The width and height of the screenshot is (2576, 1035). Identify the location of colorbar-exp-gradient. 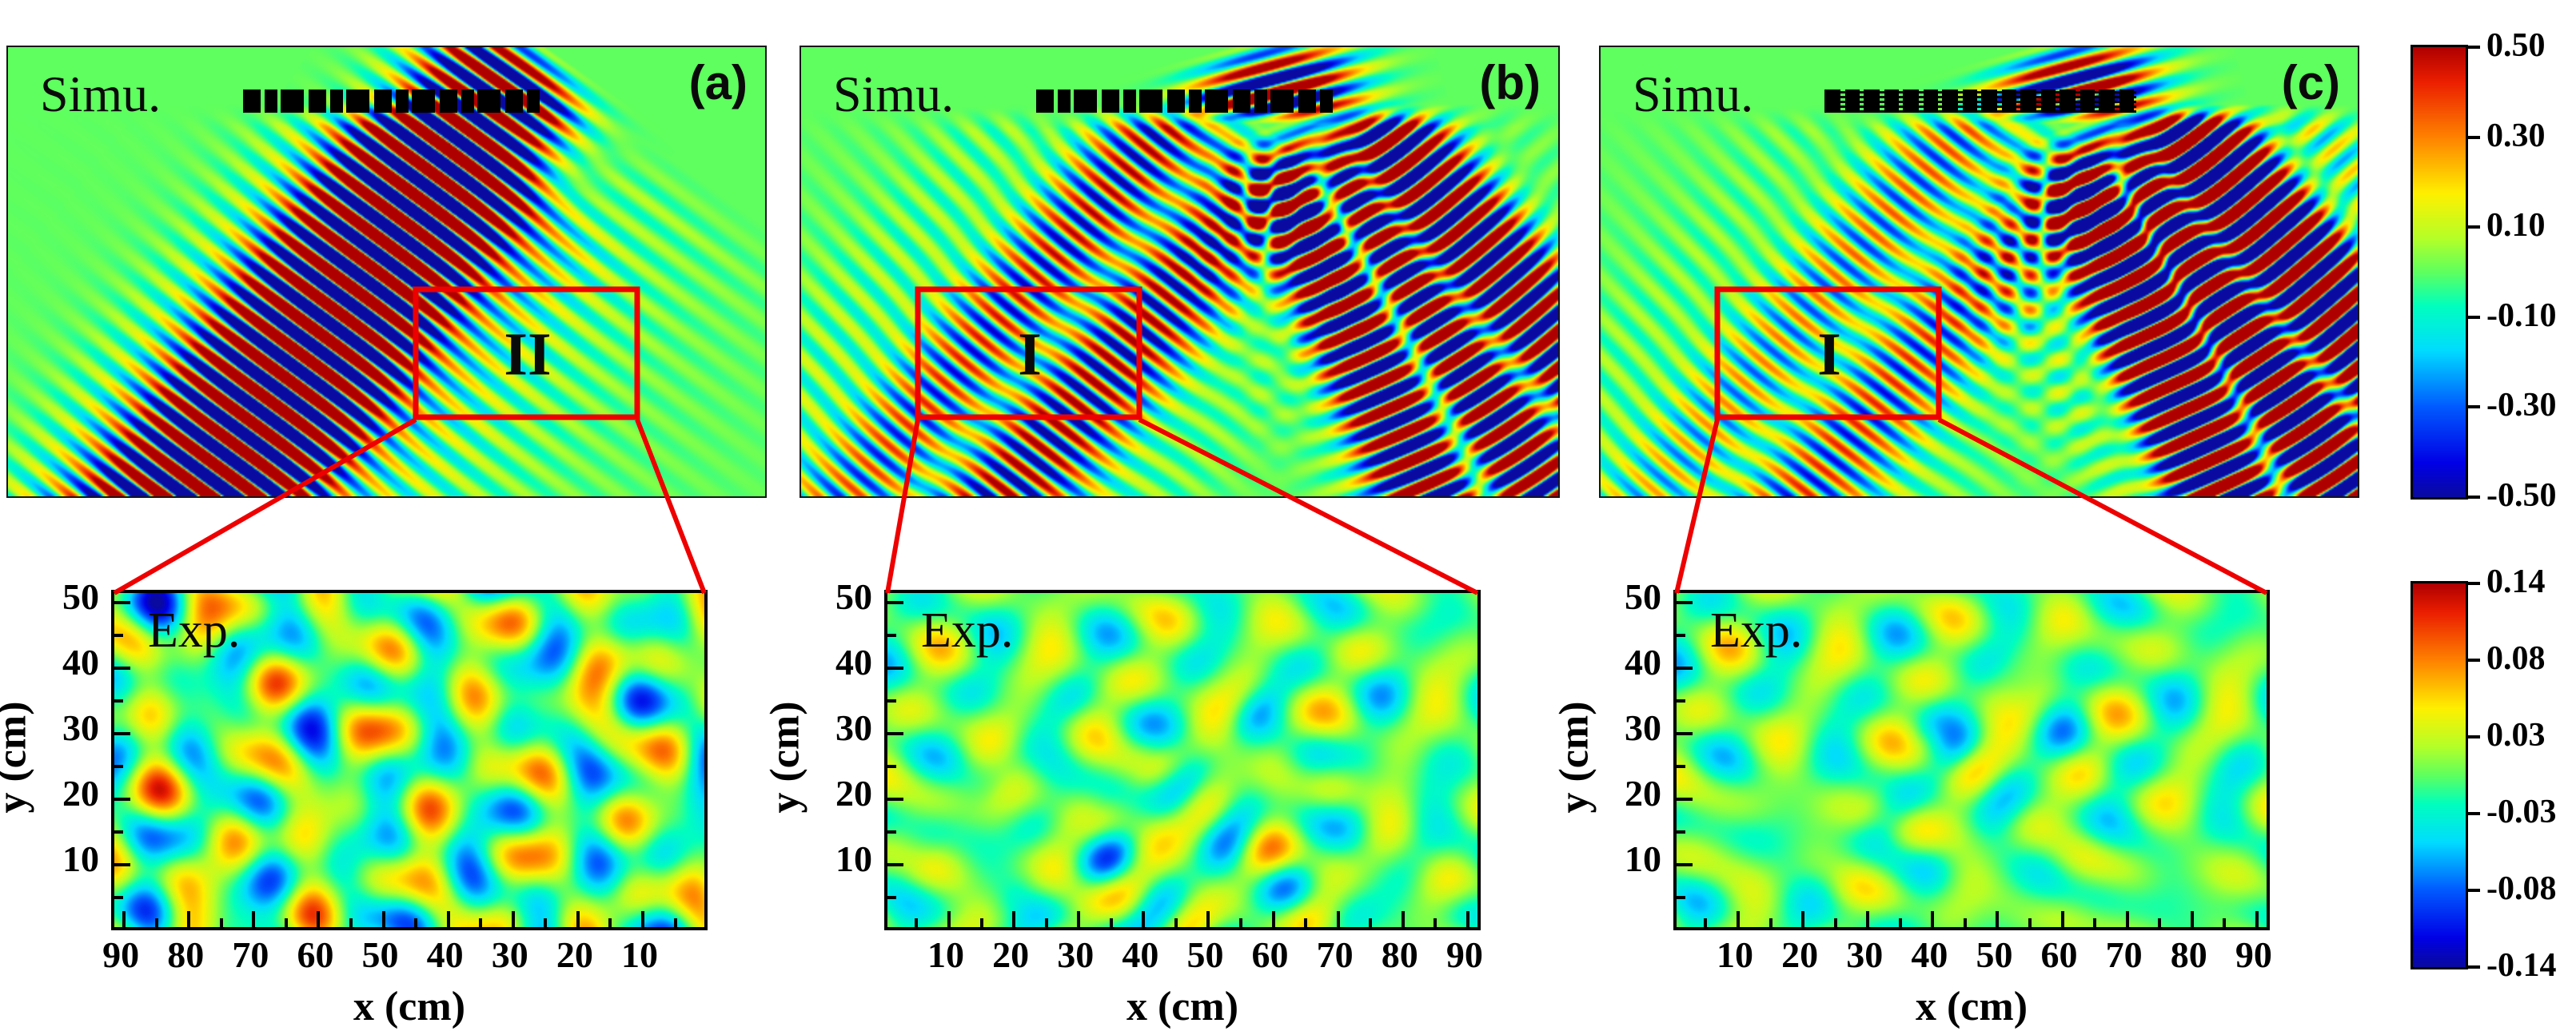
(2439, 775).